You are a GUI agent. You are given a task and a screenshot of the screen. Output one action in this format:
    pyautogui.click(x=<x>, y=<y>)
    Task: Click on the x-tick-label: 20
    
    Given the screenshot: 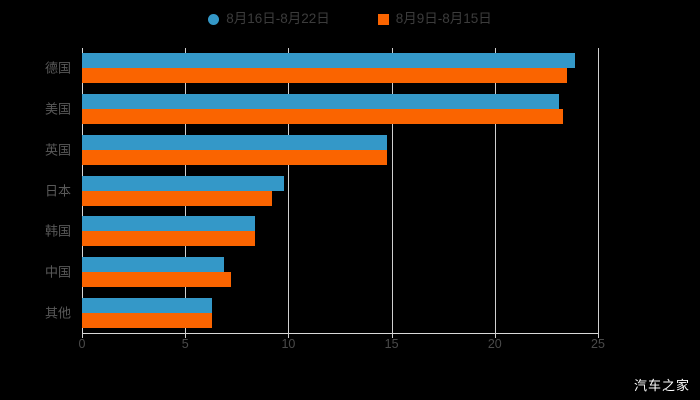 What is the action you would take?
    pyautogui.click(x=494, y=344)
    